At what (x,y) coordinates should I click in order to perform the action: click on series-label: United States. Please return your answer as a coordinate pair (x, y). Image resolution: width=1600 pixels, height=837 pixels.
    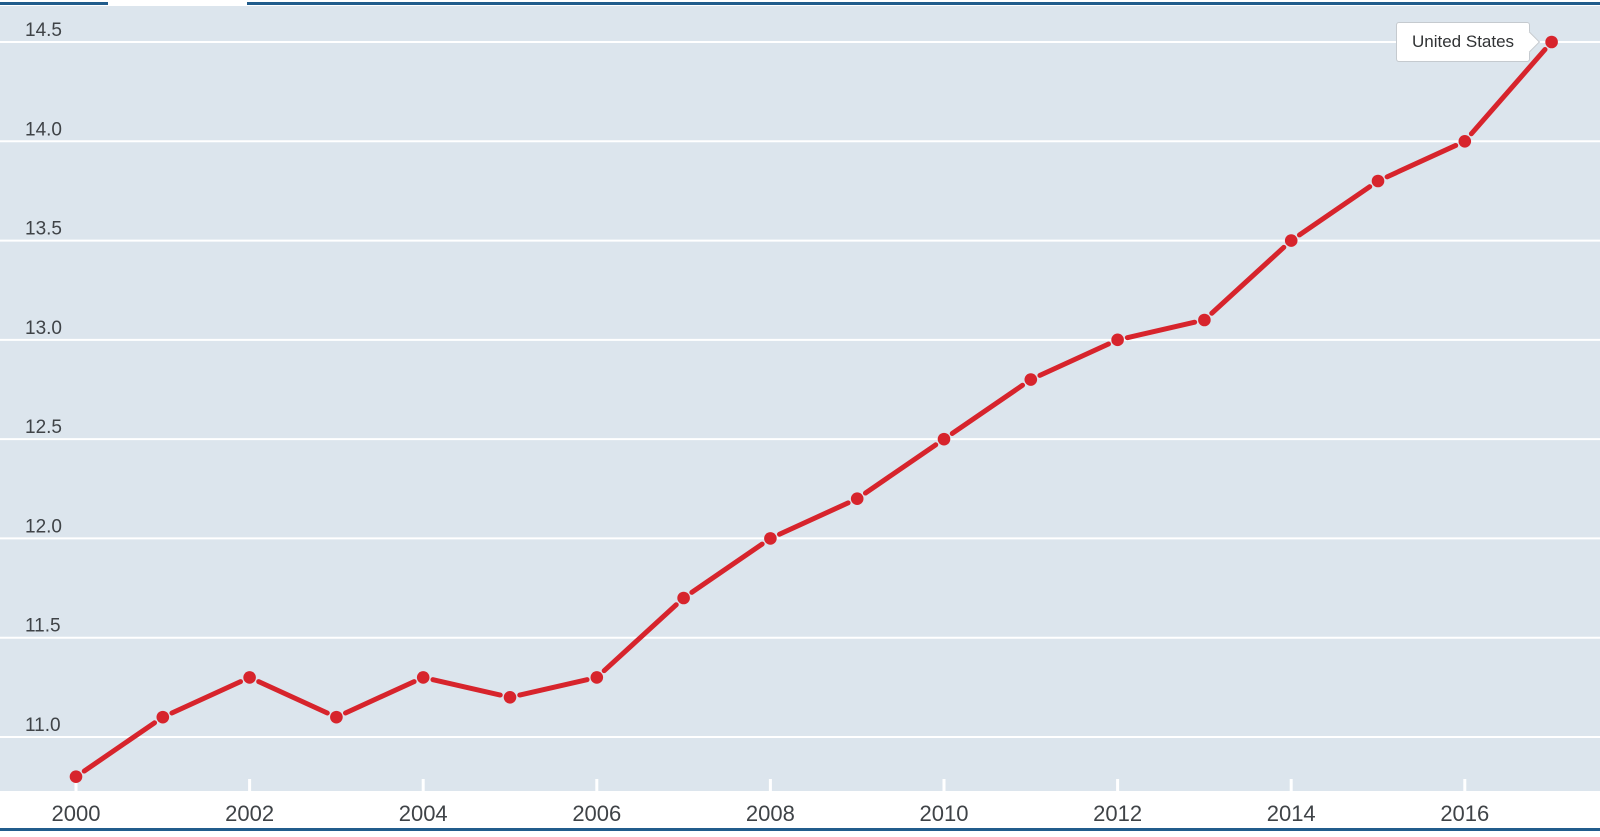
    Looking at the image, I should click on (1463, 41).